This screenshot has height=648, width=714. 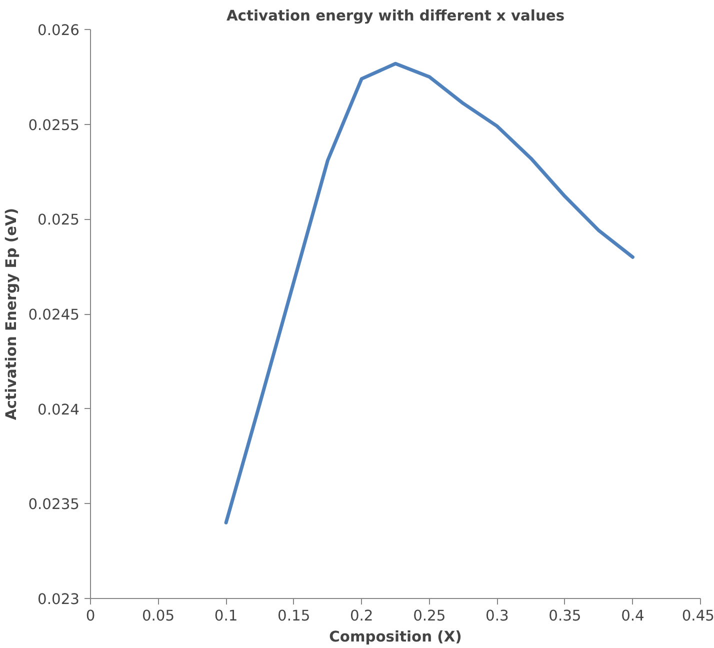 I want to click on x-tick-label: 0.05, so click(x=158, y=616).